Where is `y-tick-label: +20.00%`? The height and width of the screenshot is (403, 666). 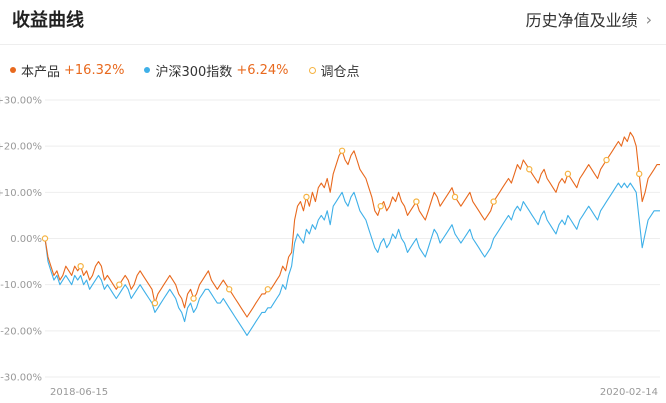 y-tick-label: +20.00% is located at coordinates (21, 147).